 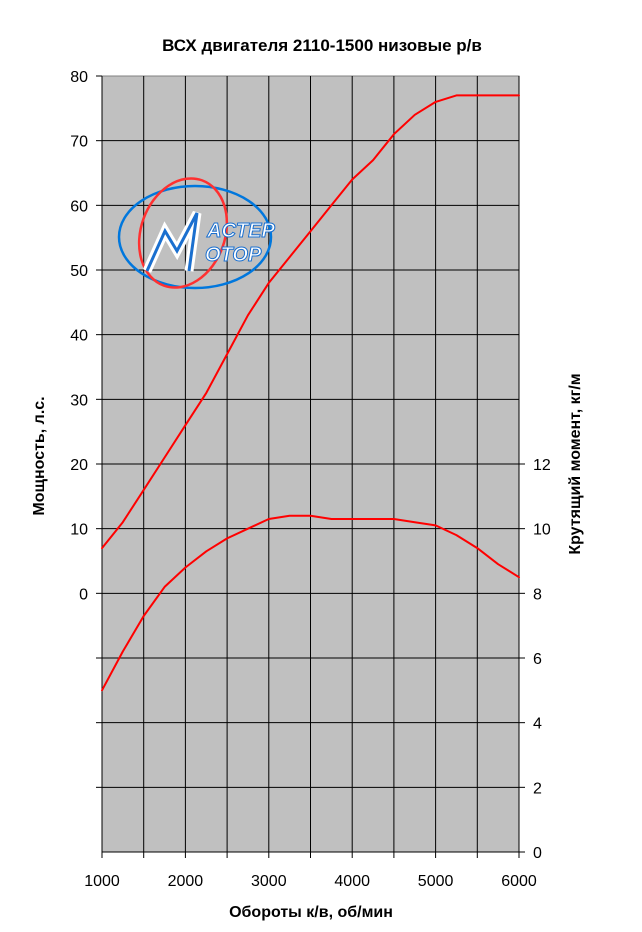 I want to click on x-tick-label: 1000, so click(x=102, y=881).